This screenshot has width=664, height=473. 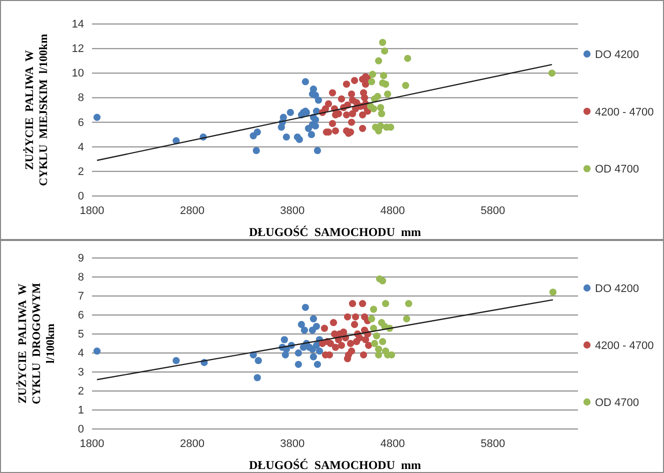 What do you see at coordinates (81, 334) in the screenshot?
I see `y-tick-label: 5` at bounding box center [81, 334].